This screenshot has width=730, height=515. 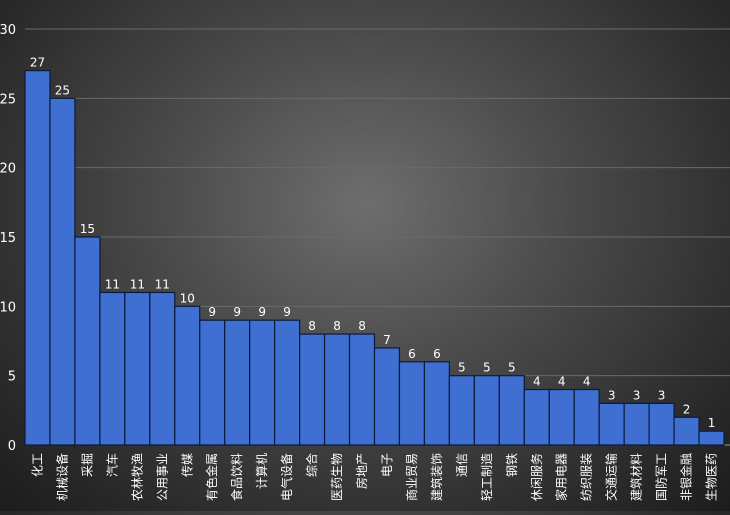 What do you see at coordinates (8, 99) in the screenshot?
I see `y-tick-label: 25` at bounding box center [8, 99].